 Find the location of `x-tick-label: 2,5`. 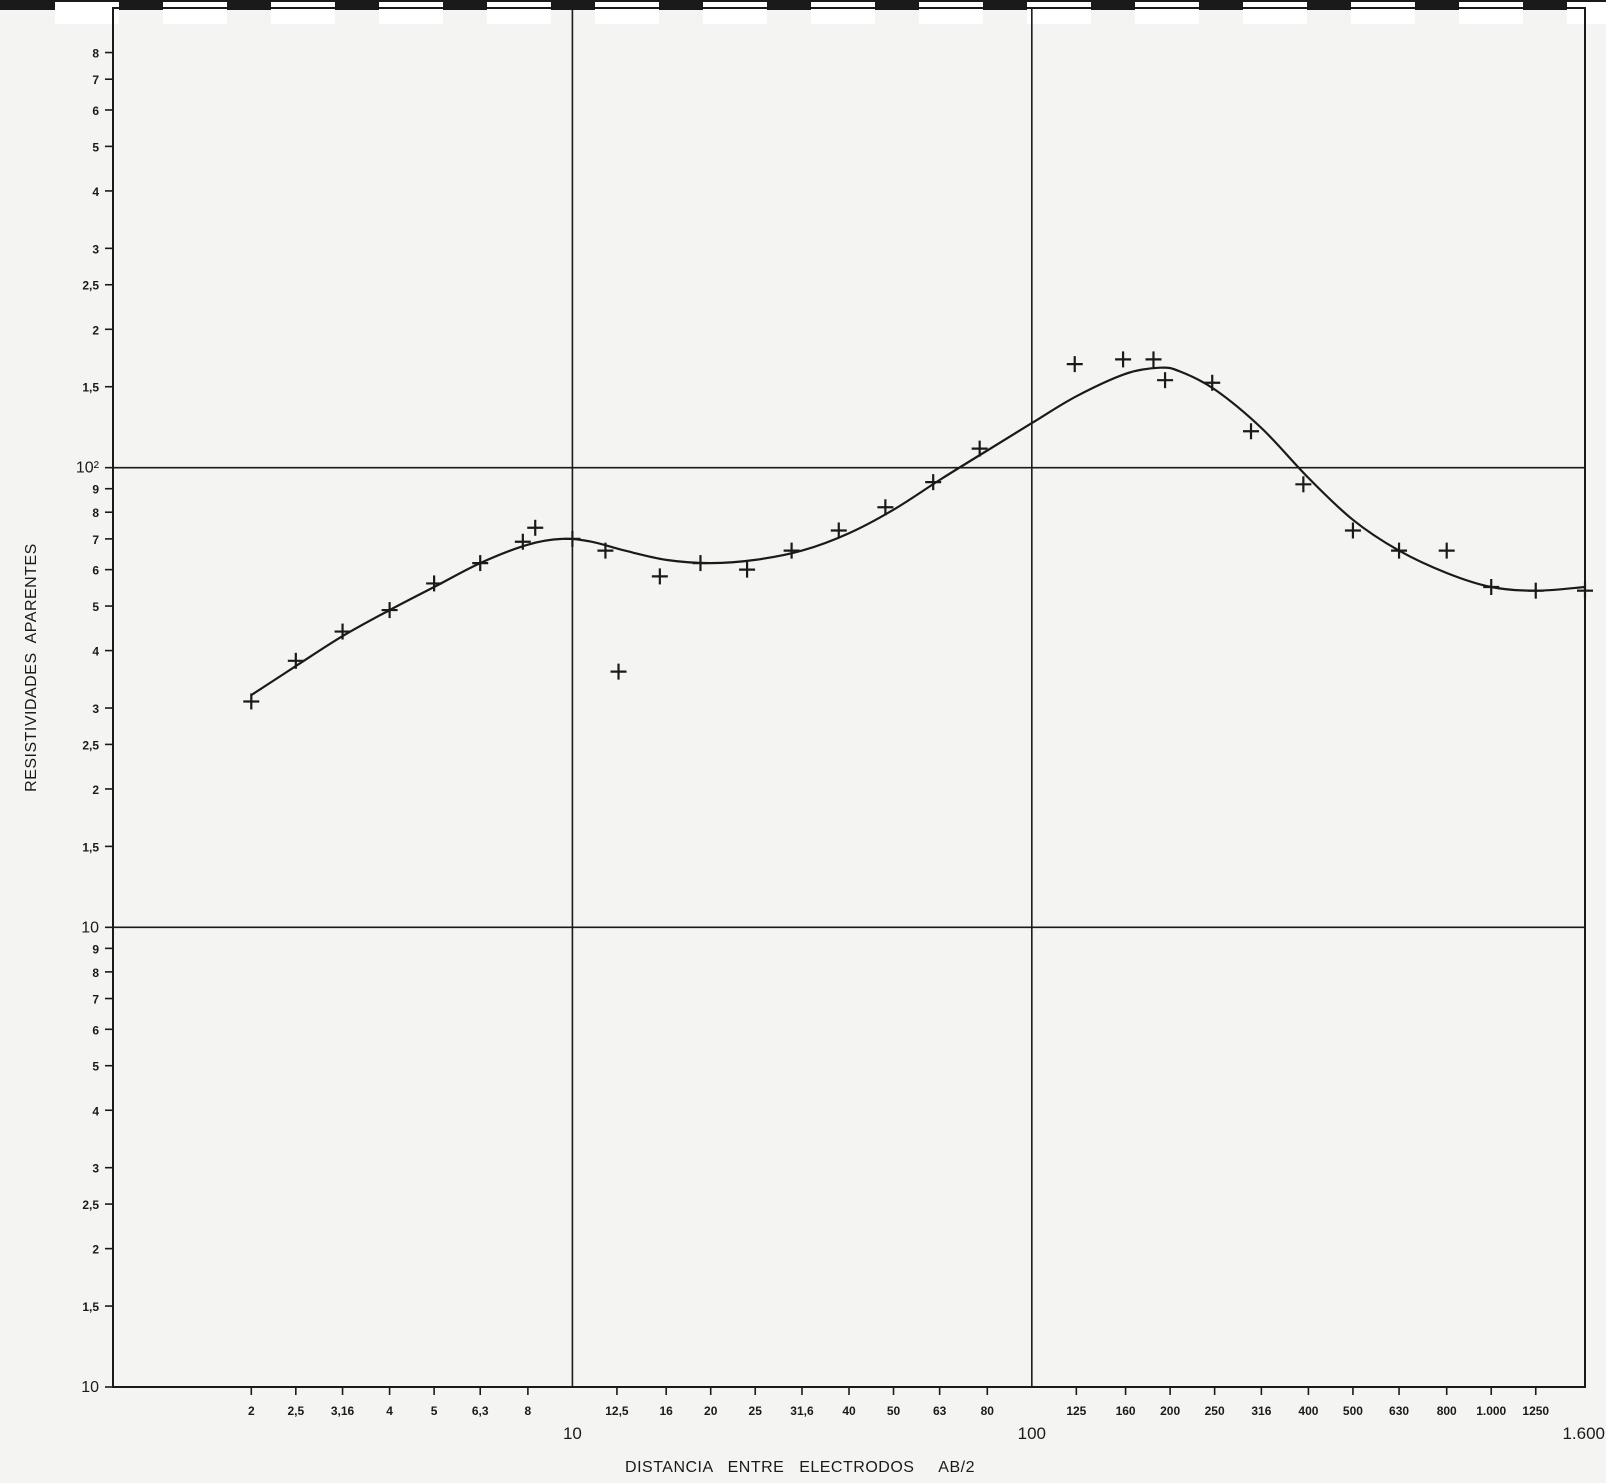

x-tick-label: 2,5 is located at coordinates (295, 1411).